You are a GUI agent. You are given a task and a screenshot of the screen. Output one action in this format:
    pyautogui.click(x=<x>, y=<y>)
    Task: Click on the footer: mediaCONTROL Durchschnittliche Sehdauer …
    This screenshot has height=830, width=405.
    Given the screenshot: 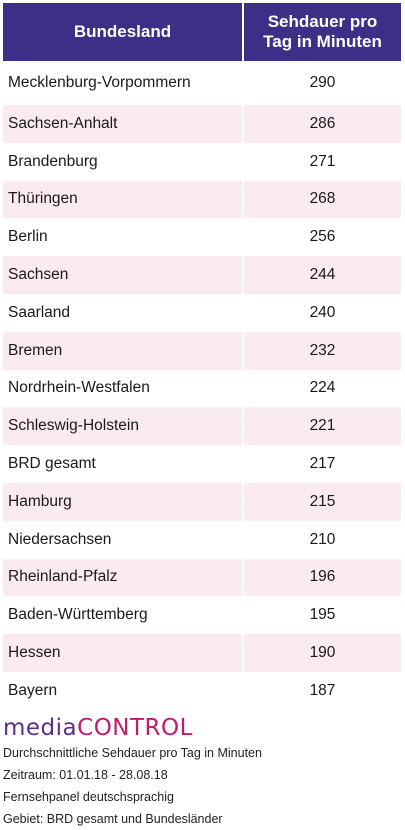 What is the action you would take?
    pyautogui.click(x=203, y=773)
    